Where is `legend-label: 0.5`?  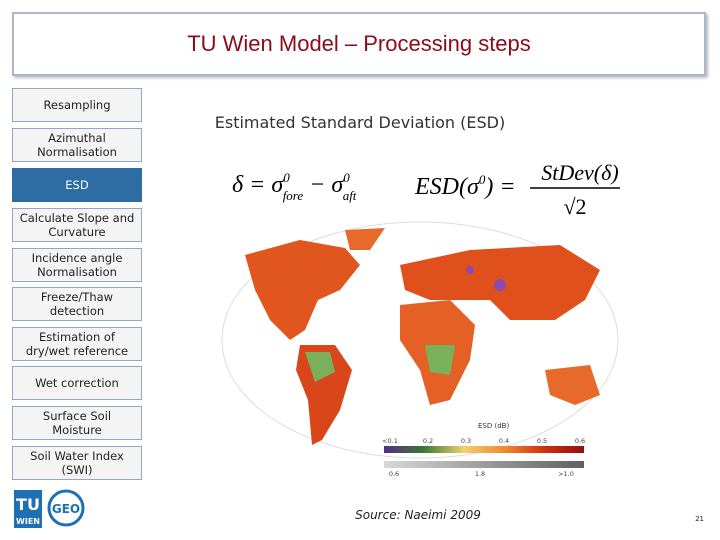
legend-label: 0.5 is located at coordinates (542, 441).